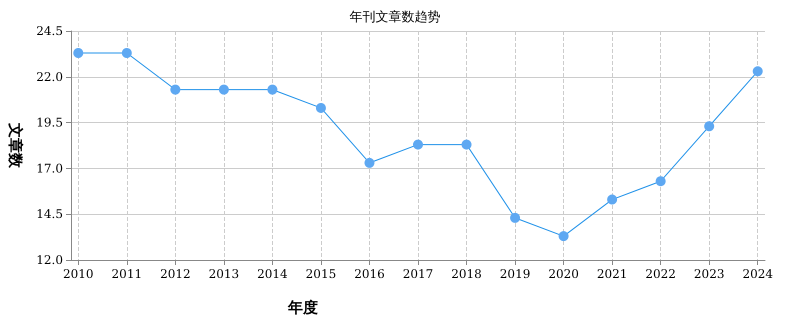  I want to click on y-tick-label: 14.5, so click(49, 214).